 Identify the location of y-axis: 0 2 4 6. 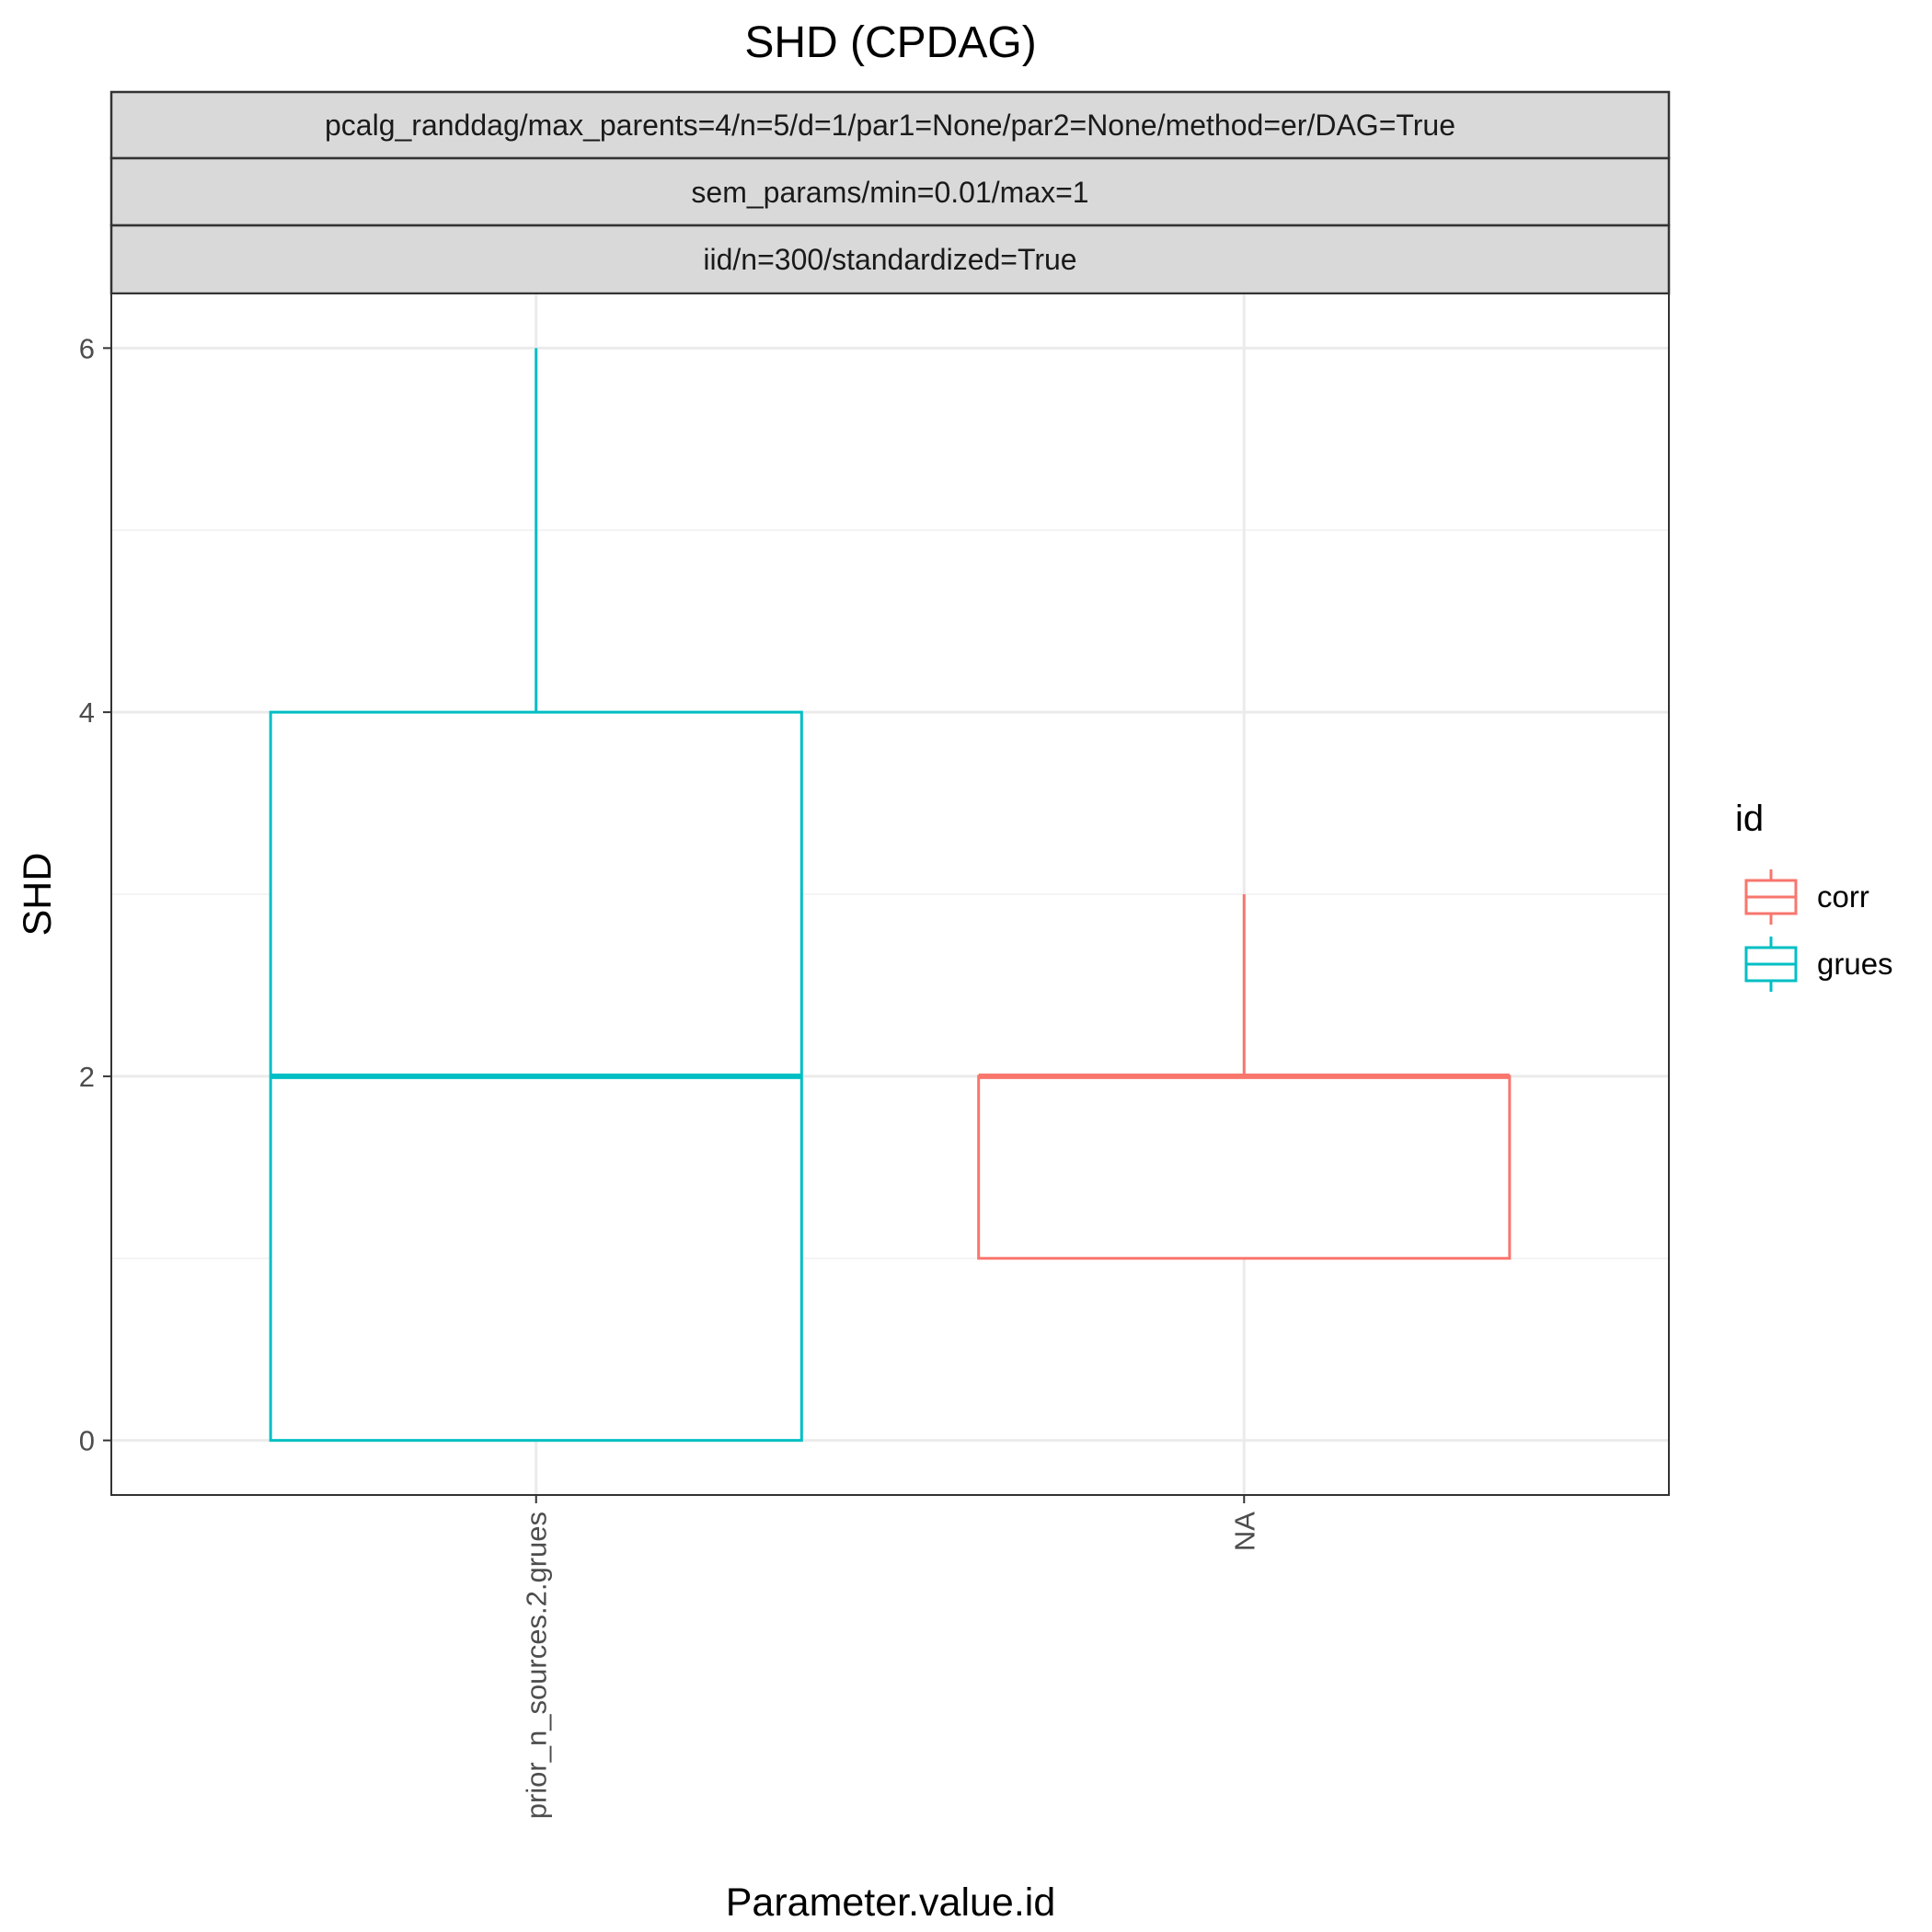
(95, 894).